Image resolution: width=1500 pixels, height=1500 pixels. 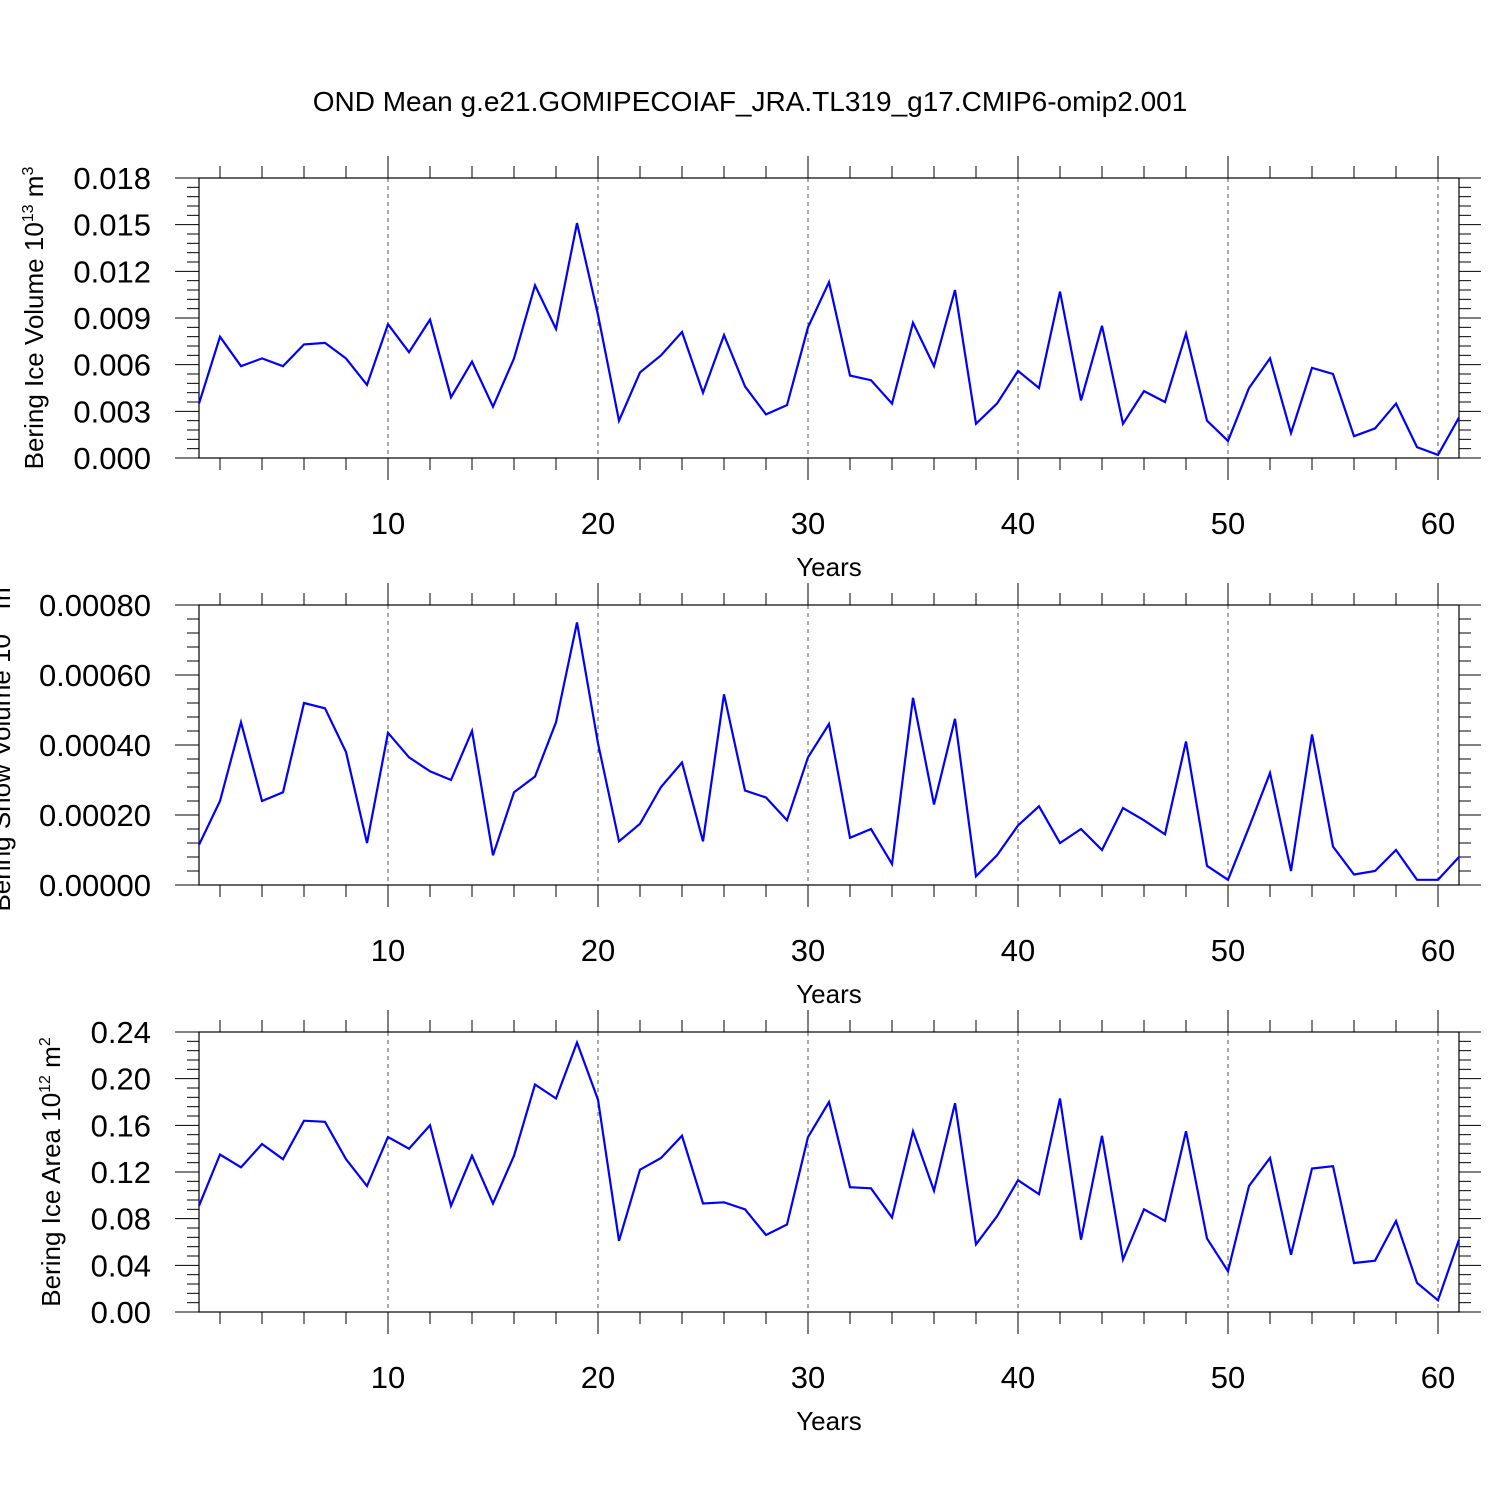 I want to click on y-tick-label: 0.00080, so click(x=95, y=605).